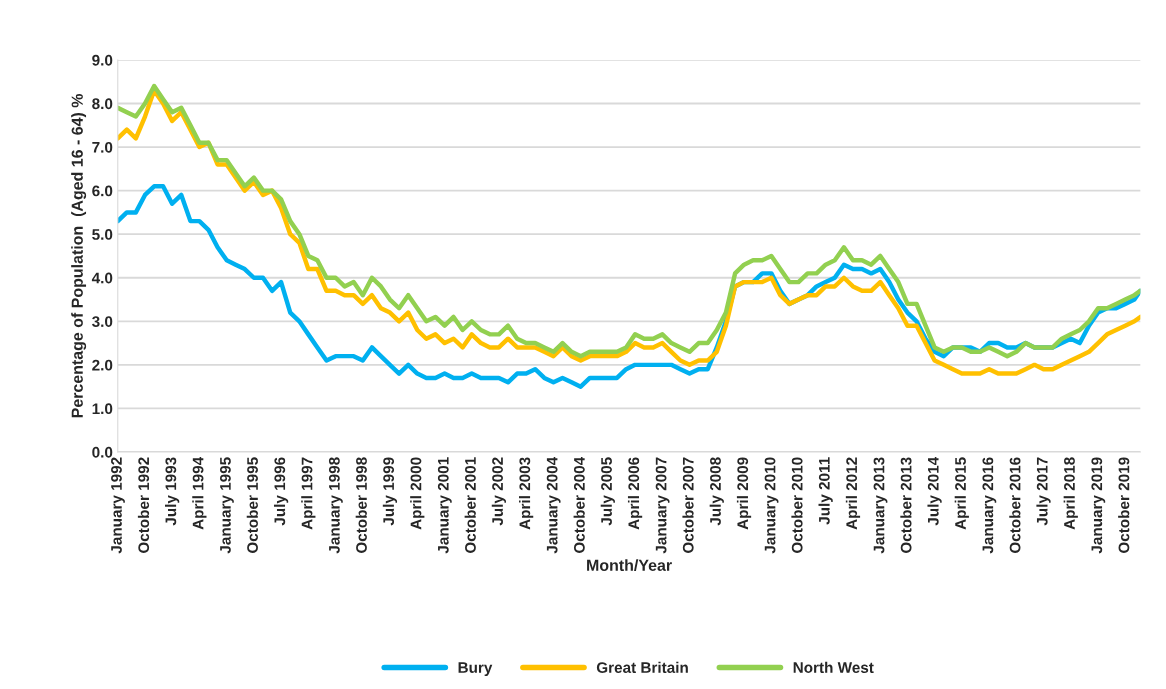 This screenshot has width=1166, height=689. What do you see at coordinates (1098, 505) in the screenshot?
I see `x-tick-label: January 2019` at bounding box center [1098, 505].